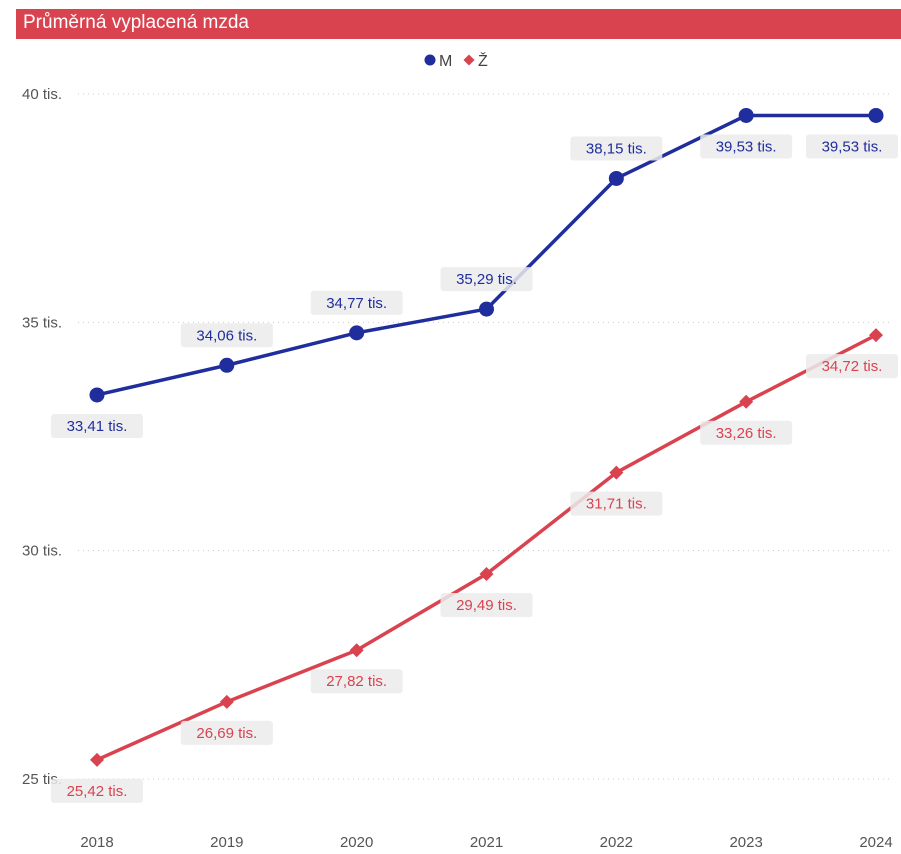  I want to click on data-label-text: 25,42 tis., so click(97, 791).